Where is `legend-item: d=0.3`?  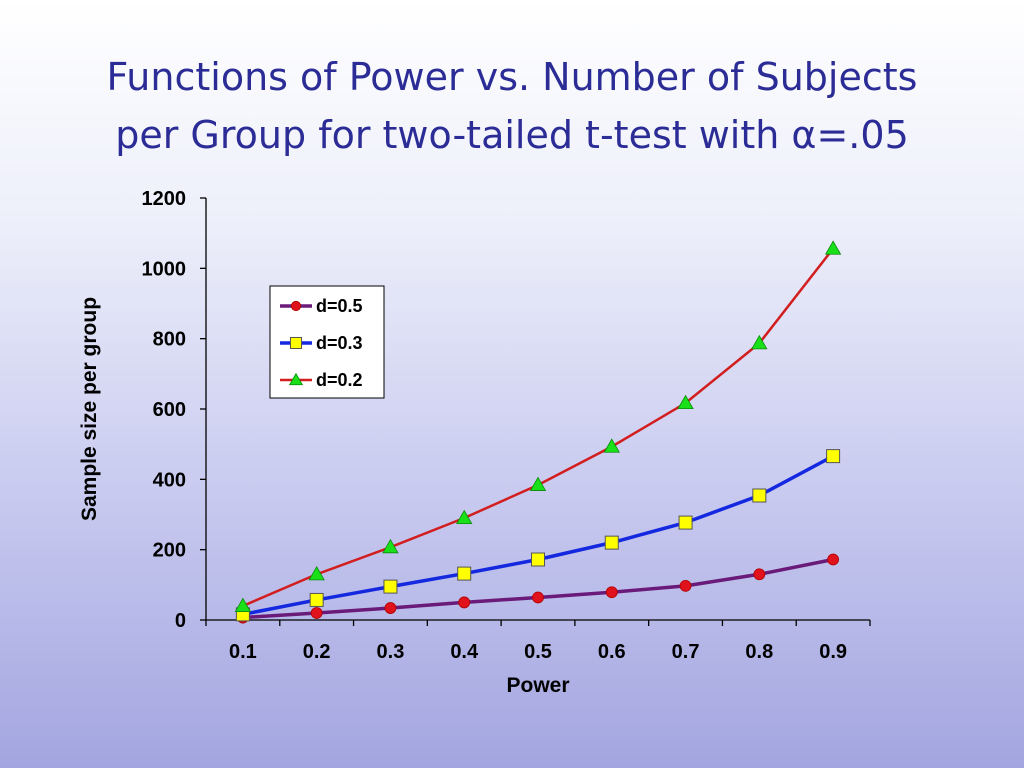 legend-item: d=0.3 is located at coordinates (321, 343).